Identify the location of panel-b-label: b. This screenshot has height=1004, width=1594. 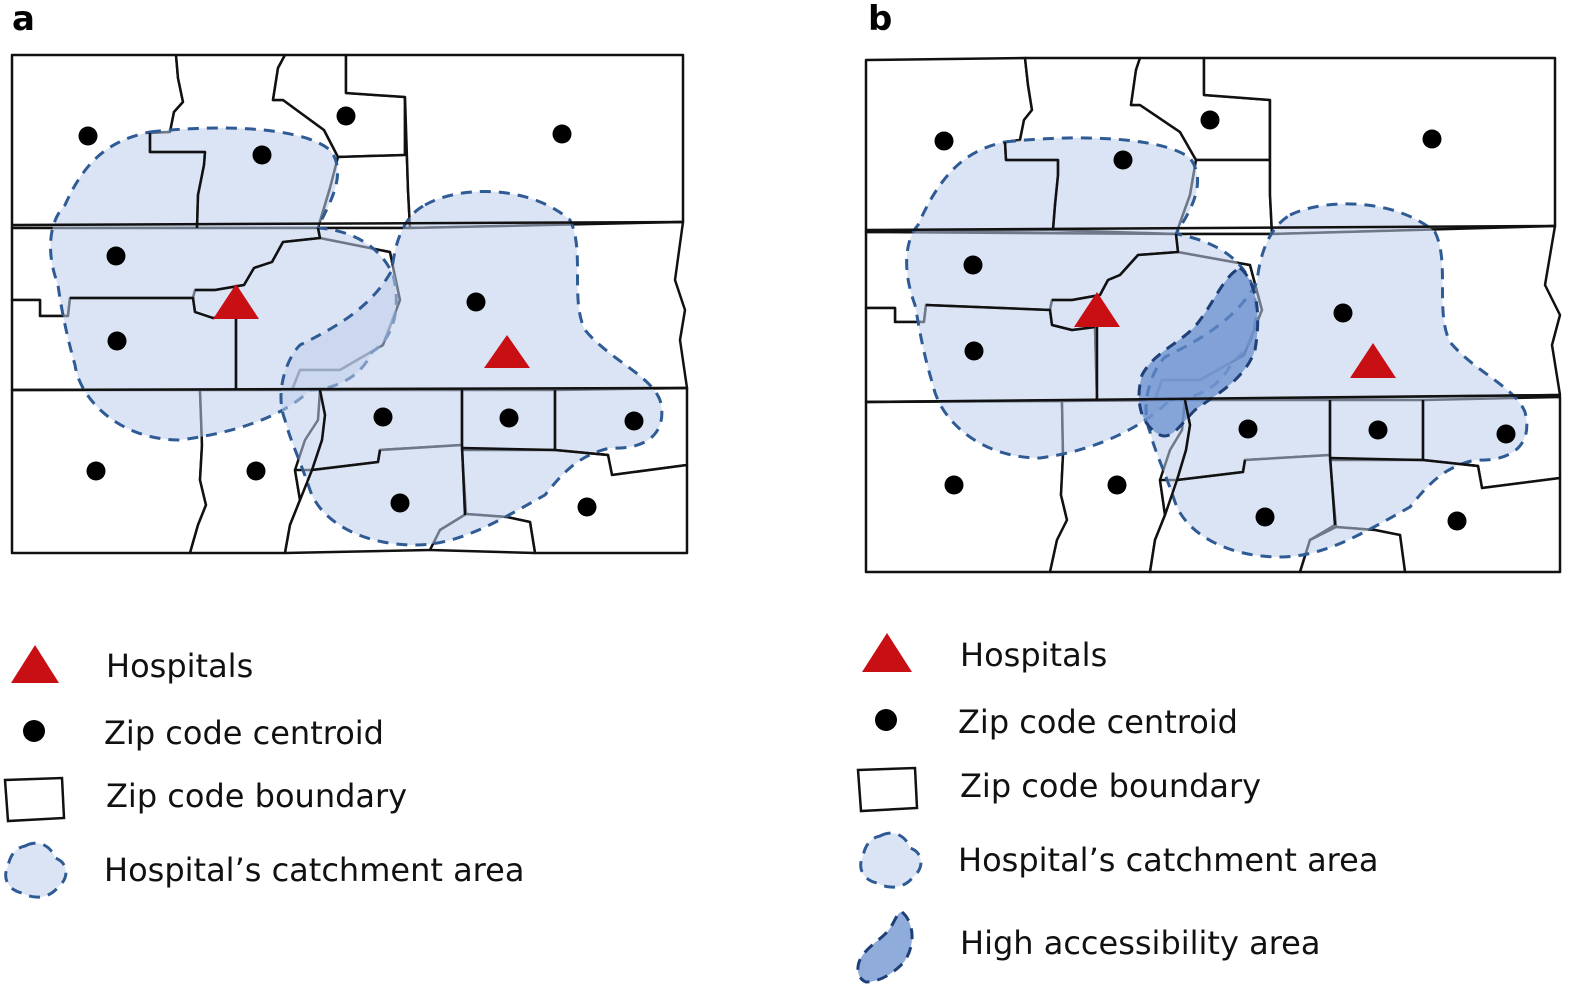
(880, 19).